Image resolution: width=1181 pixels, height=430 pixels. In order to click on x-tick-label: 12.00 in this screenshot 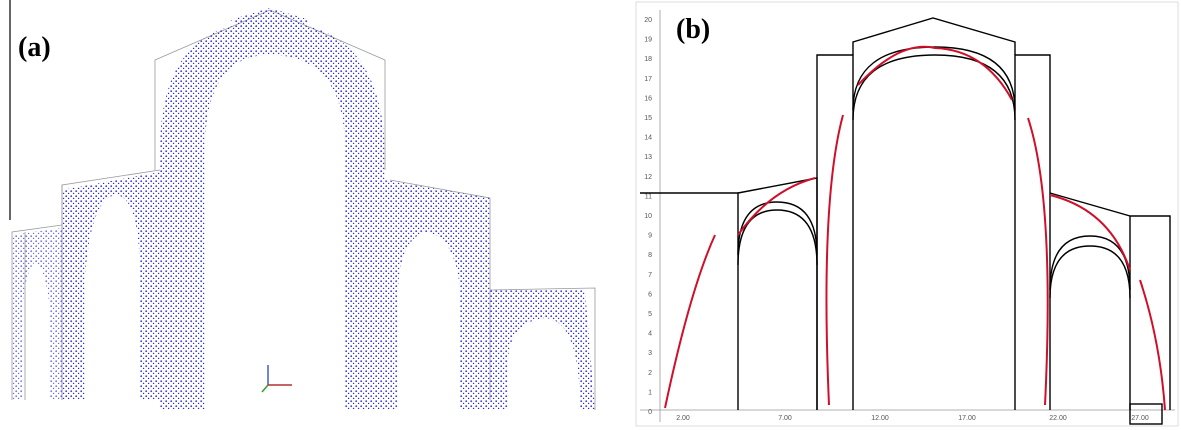, I will do `click(880, 418)`.